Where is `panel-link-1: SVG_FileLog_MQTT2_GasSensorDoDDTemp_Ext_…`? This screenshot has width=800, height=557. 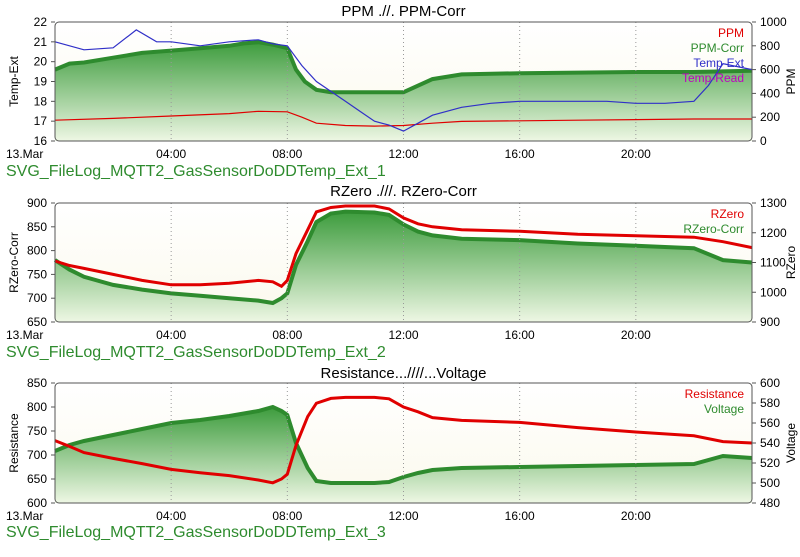
panel-link-1: SVG_FileLog_MQTT2_GasSensorDoDDTemp_Ext_… is located at coordinates (196, 171).